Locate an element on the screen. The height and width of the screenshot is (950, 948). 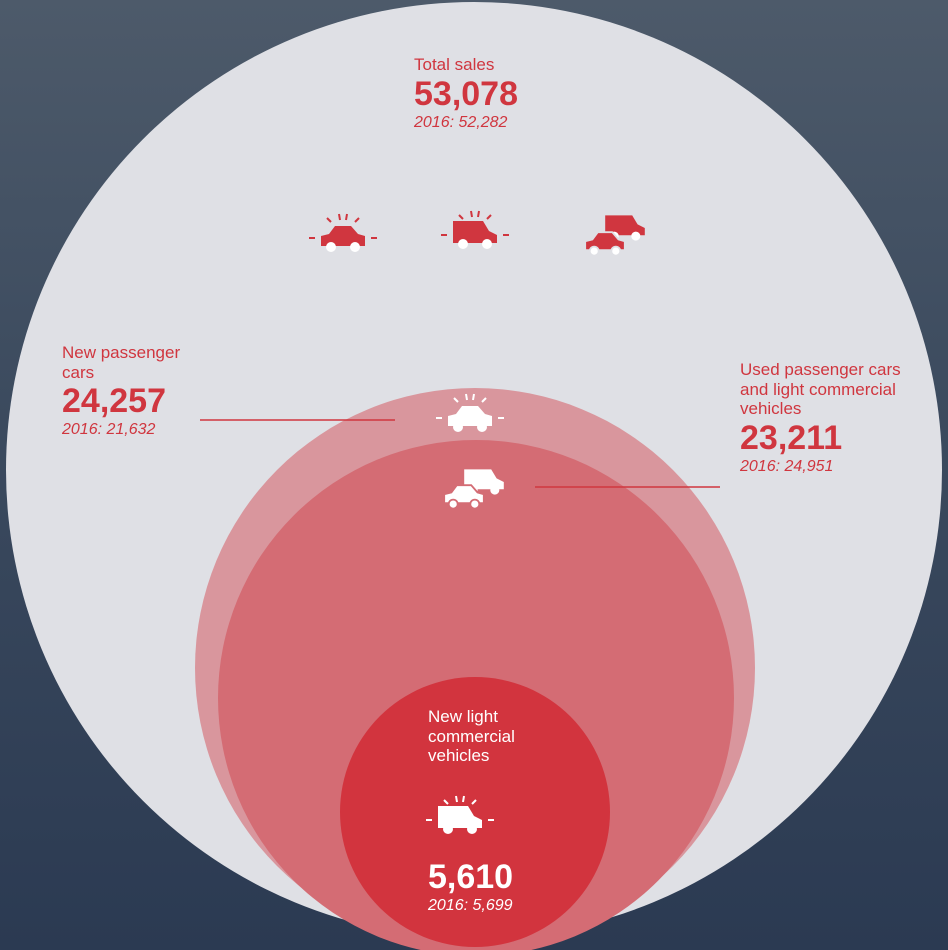
value: 23,211 is located at coordinates (791, 437).